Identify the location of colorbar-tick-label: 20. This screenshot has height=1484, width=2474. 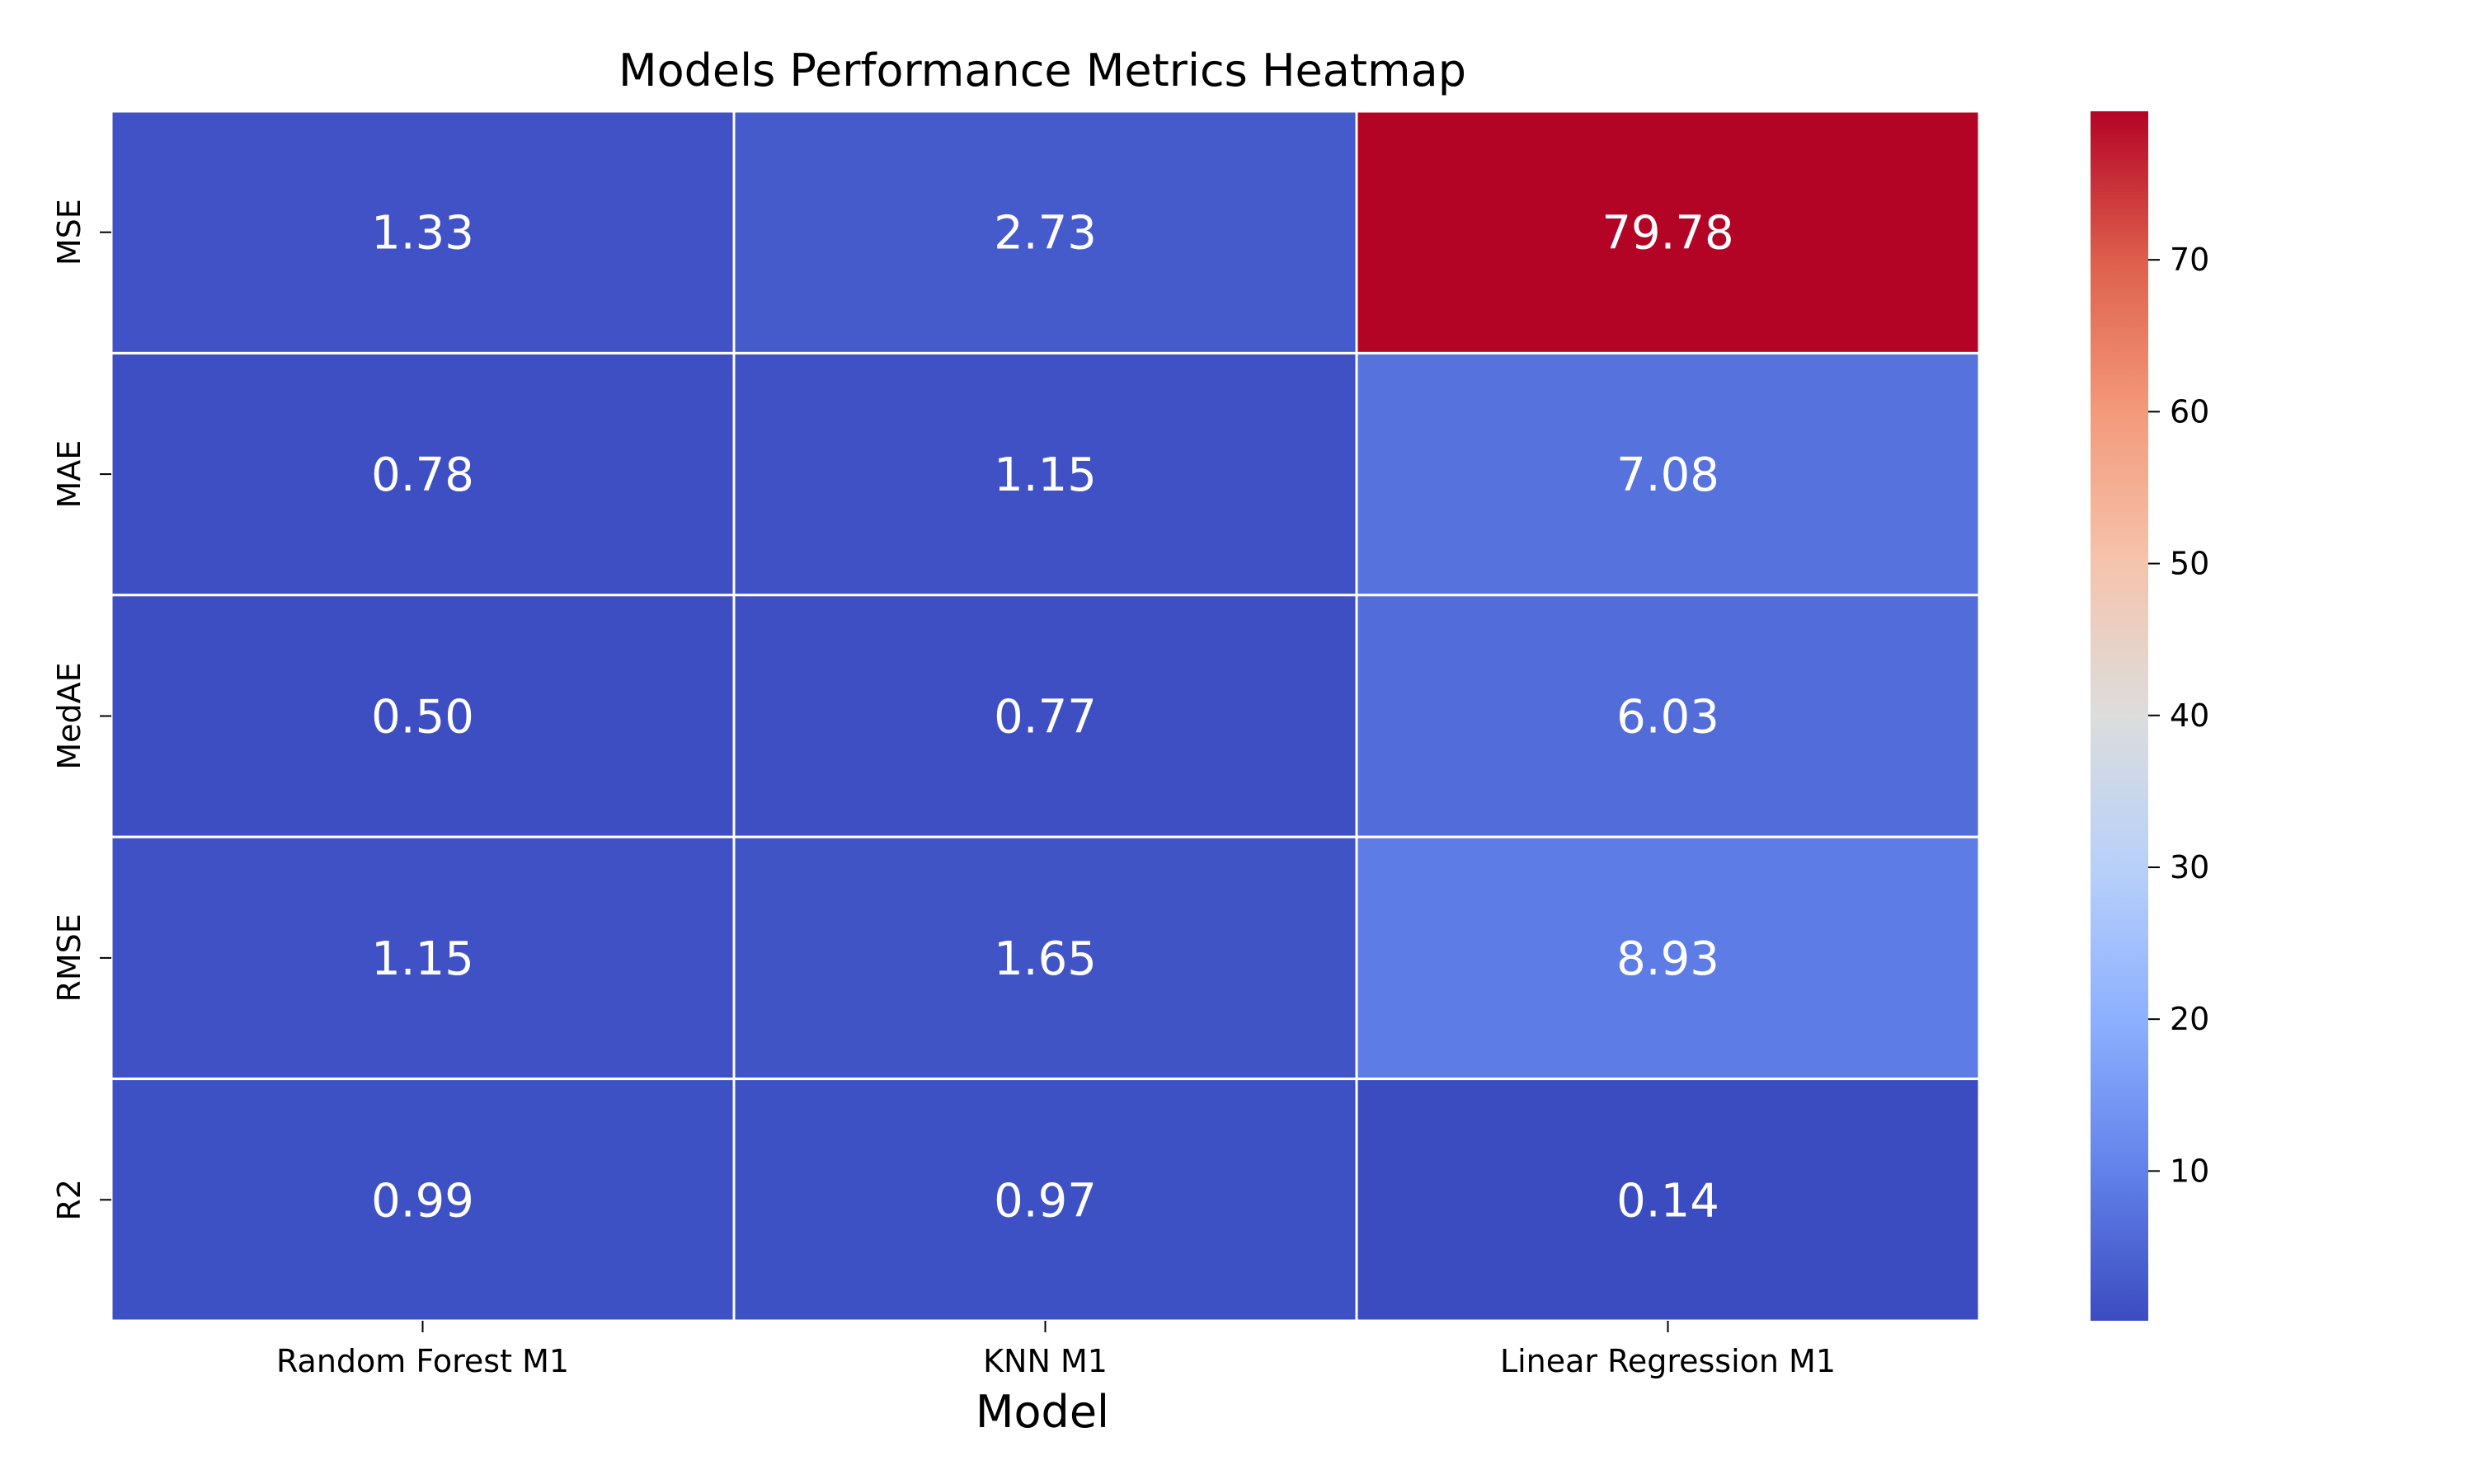
(2189, 1019).